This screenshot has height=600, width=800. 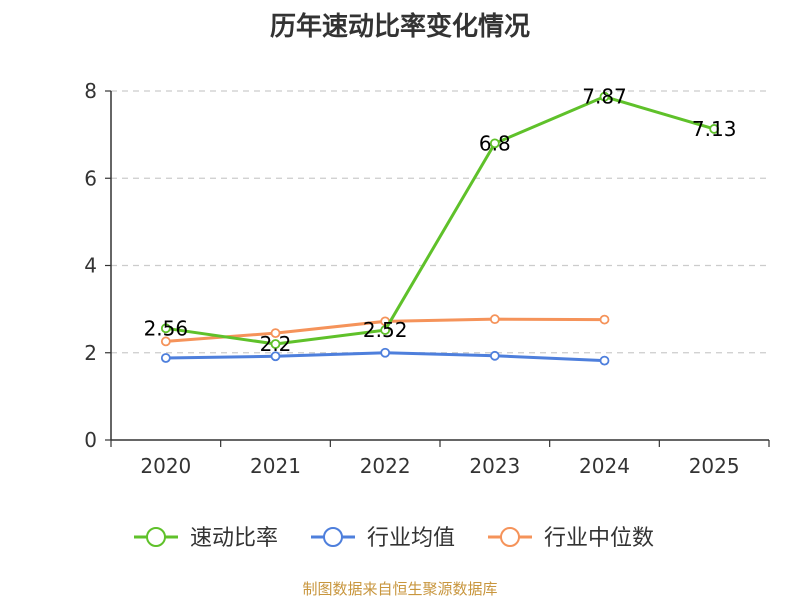 I want to click on legend-label: 速动比率, so click(x=234, y=538).